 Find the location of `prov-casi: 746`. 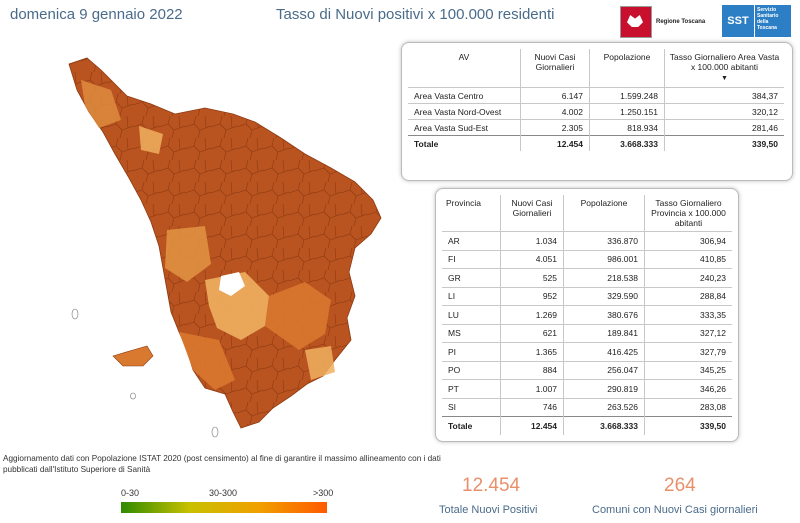

prov-casi: 746 is located at coordinates (532, 407).